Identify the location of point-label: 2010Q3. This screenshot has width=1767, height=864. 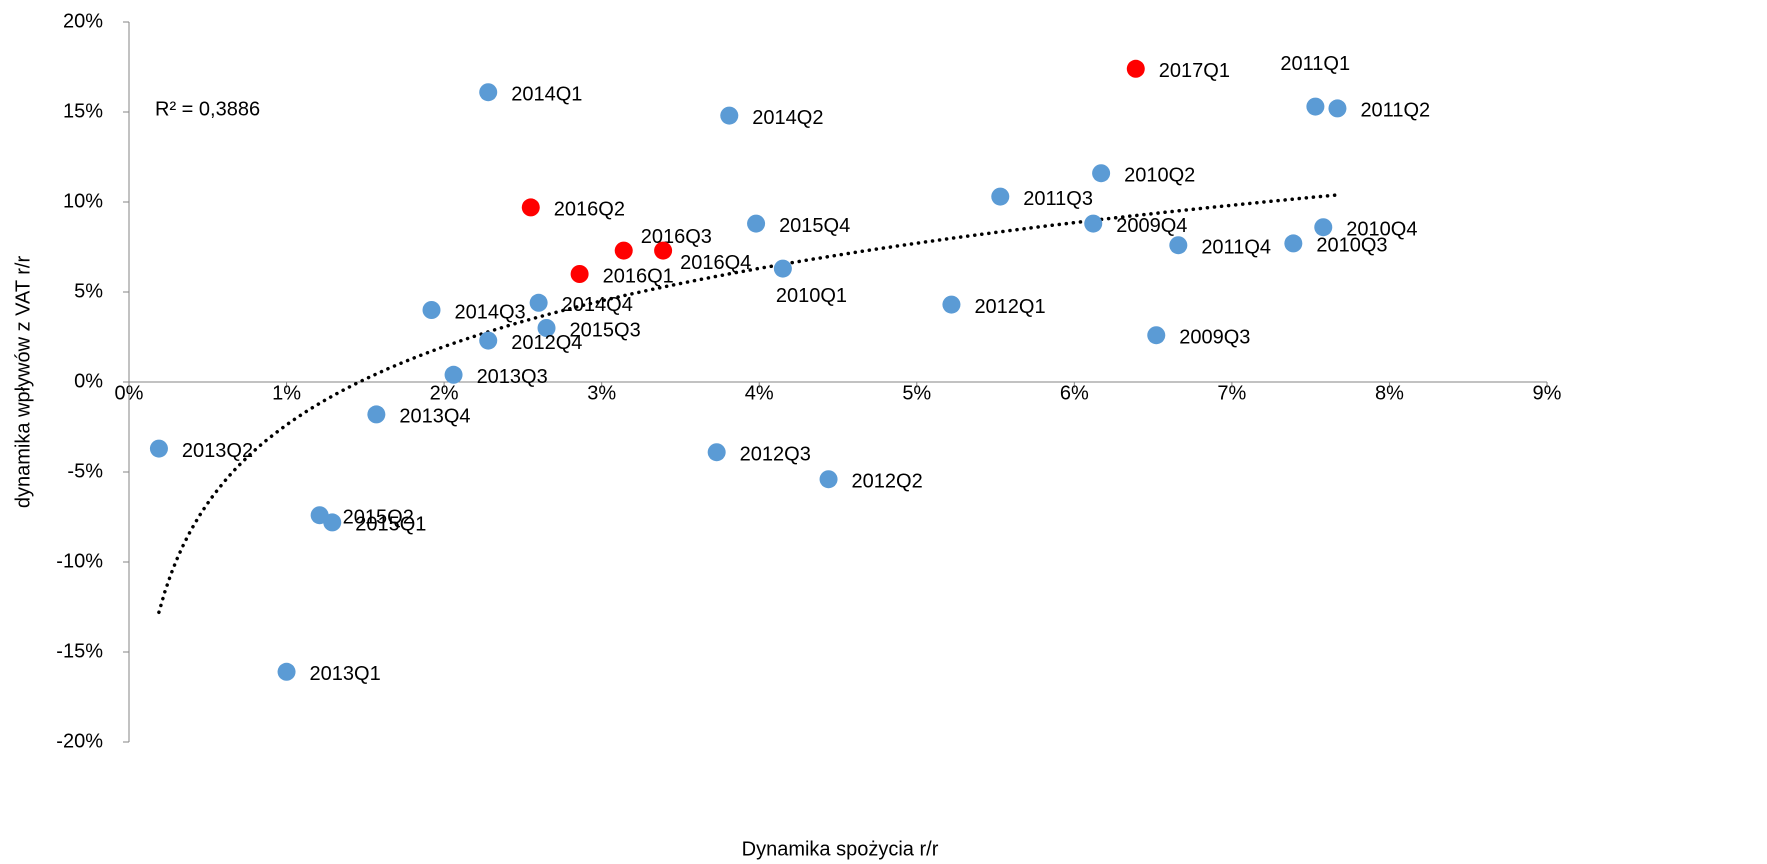
(1351, 246).